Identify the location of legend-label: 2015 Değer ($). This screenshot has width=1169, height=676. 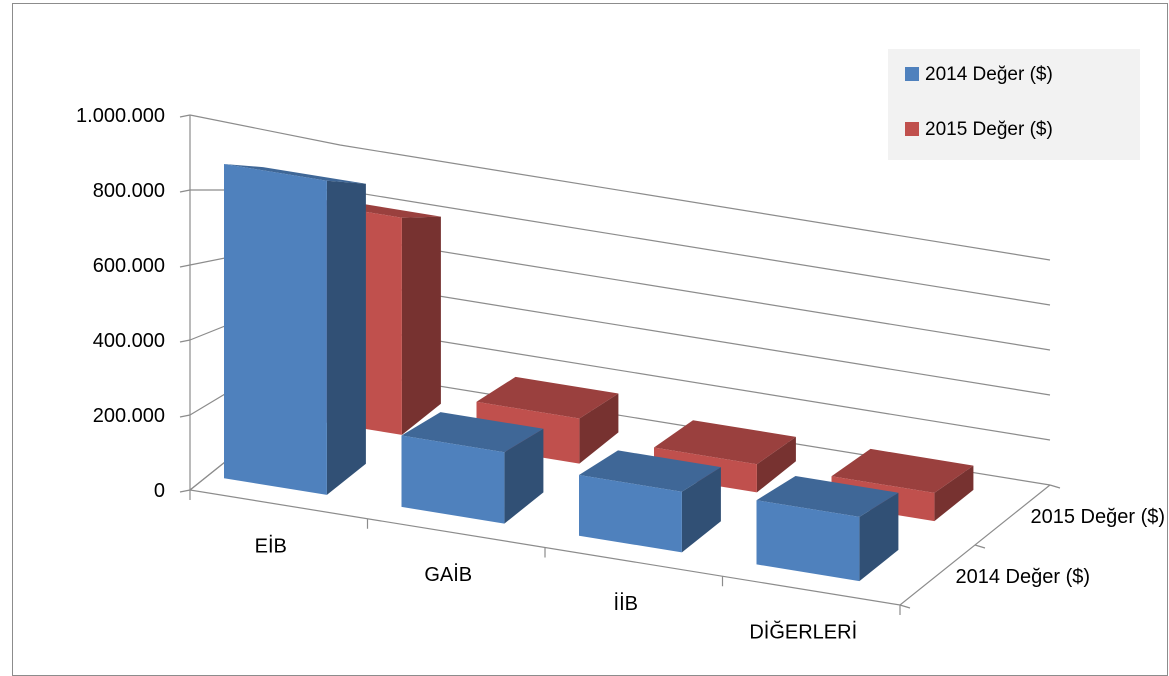
(989, 129).